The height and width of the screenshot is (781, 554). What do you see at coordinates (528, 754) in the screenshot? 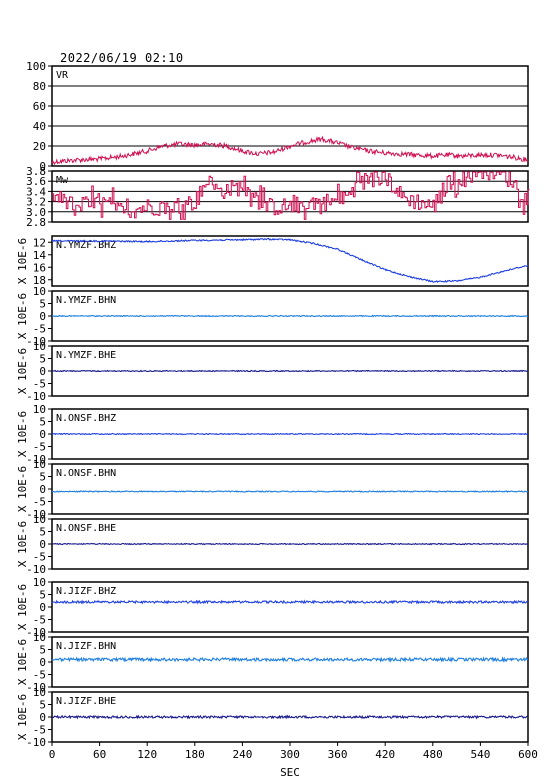
I see `x-tick-label: 600` at bounding box center [528, 754].